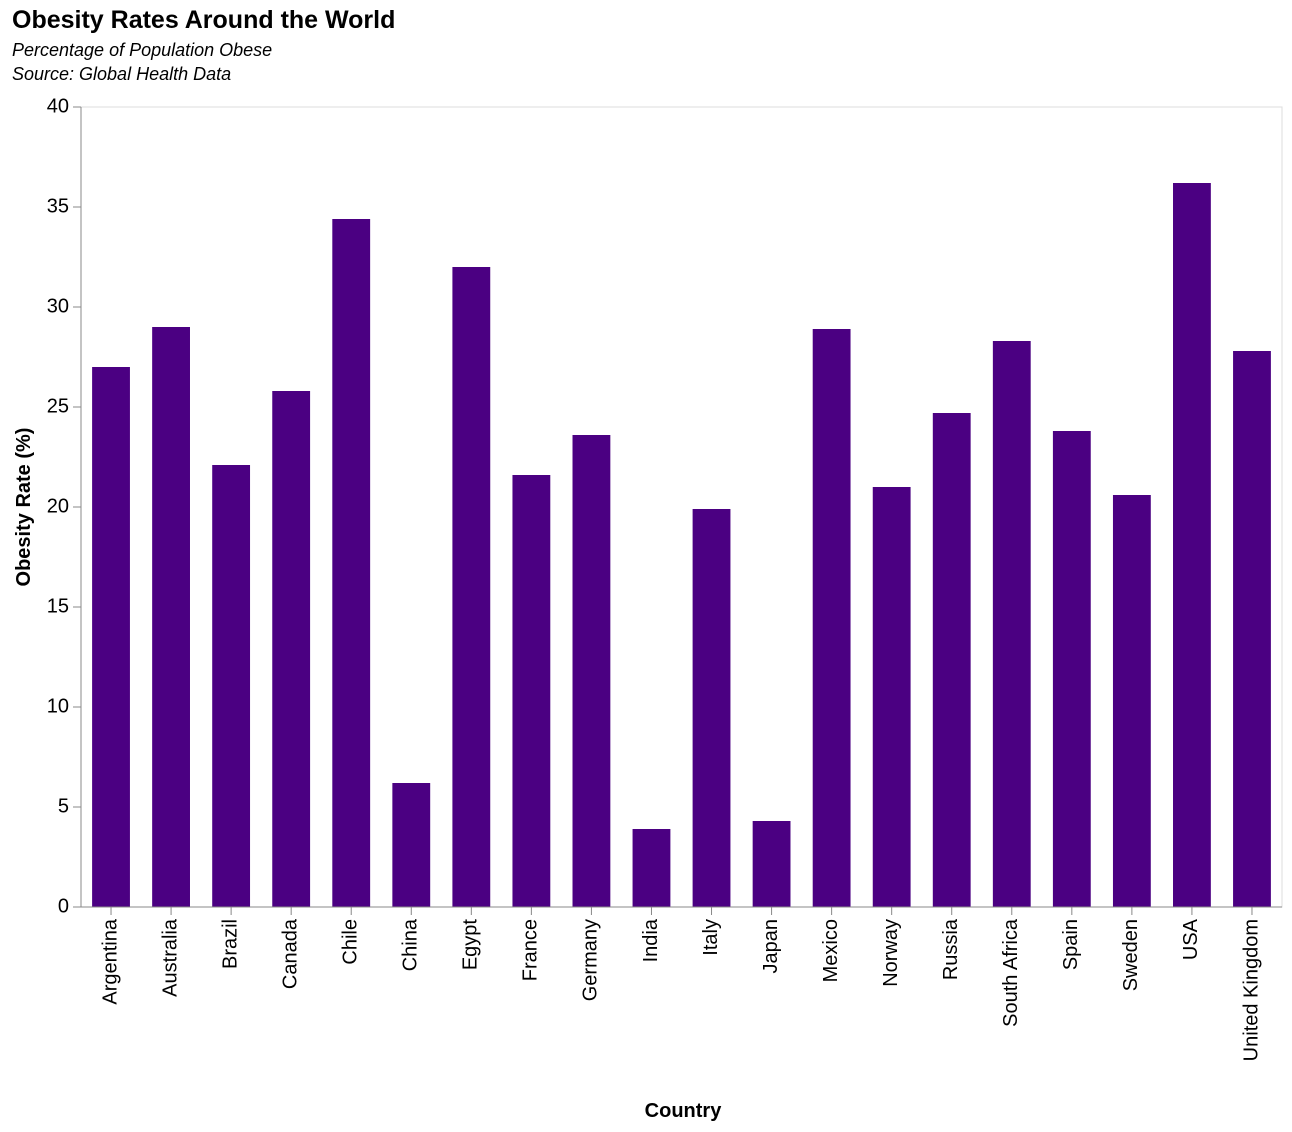 The image size is (1292, 1132). Describe the element at coordinates (291, 649) in the screenshot. I see `bar-canada` at that location.